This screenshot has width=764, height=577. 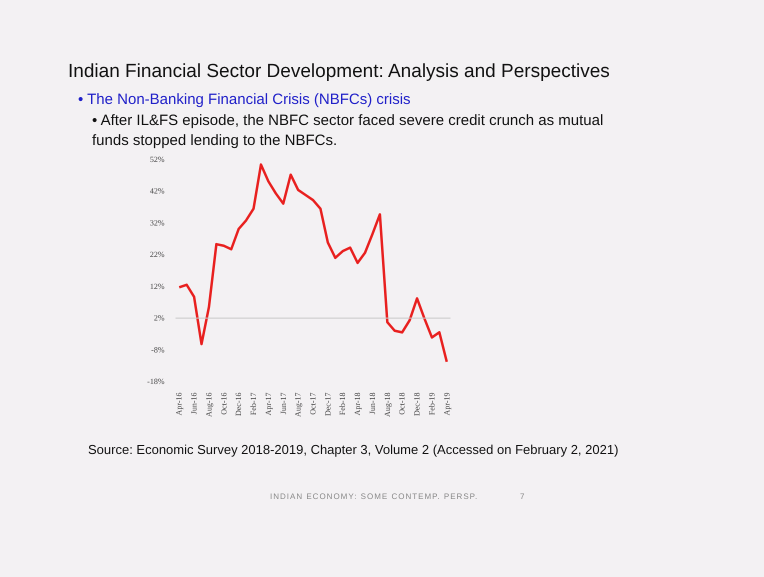 What do you see at coordinates (374, 497) in the screenshot?
I see `text: INDIAN ECONOMY: SOME CONTEMP. PERSP.` at bounding box center [374, 497].